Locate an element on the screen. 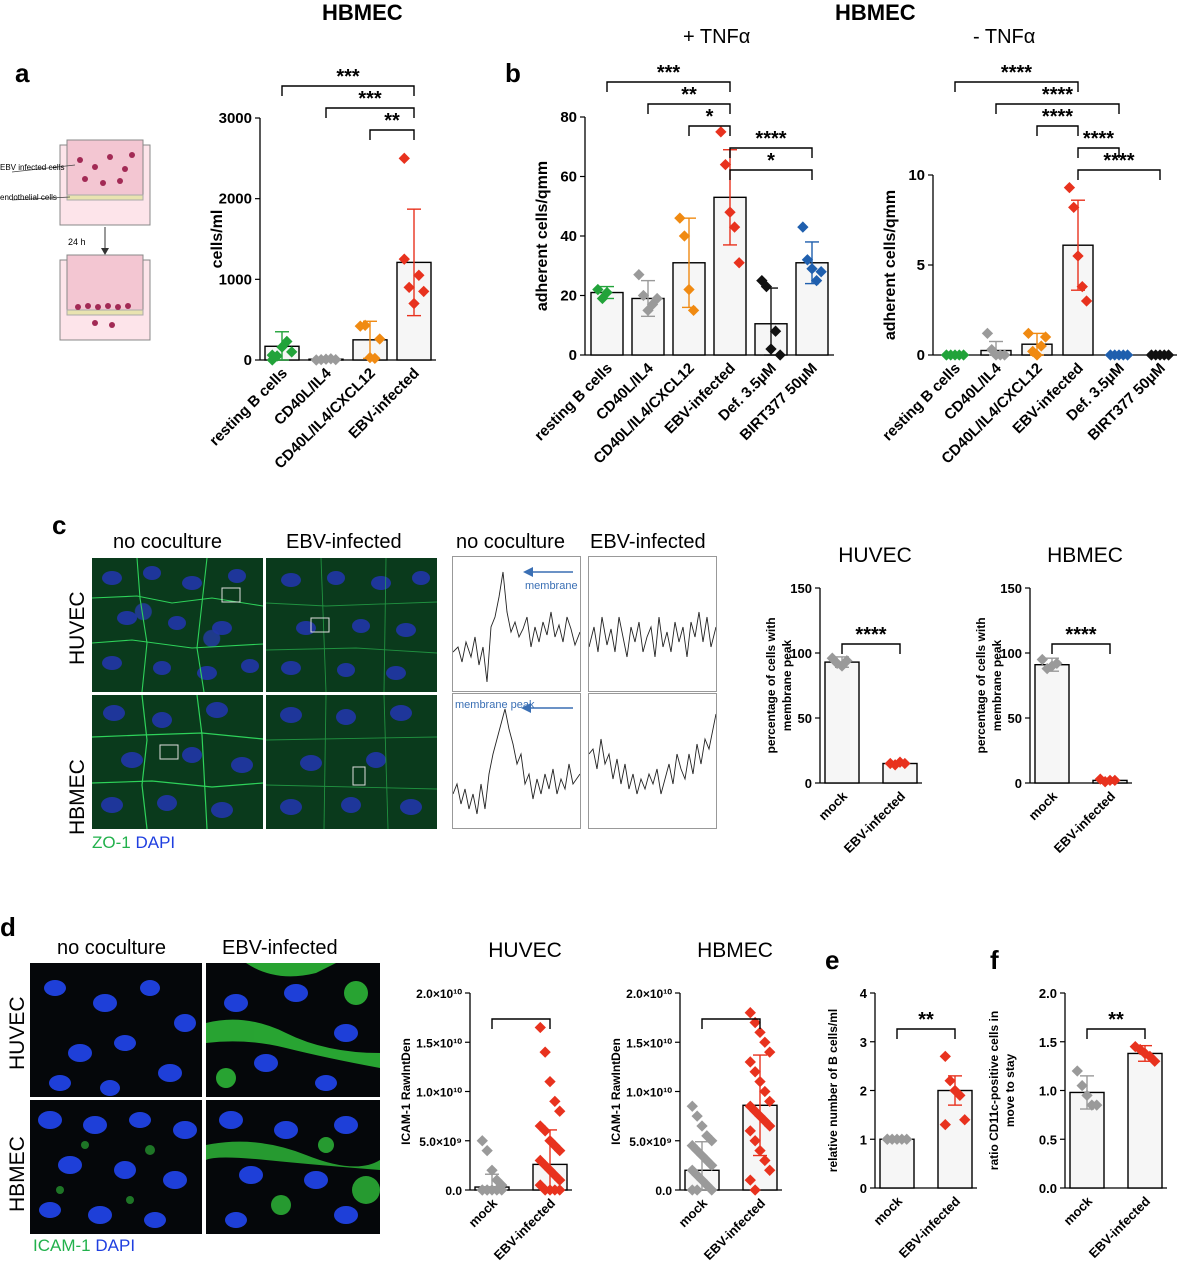  d-huvec-no-coculture-image is located at coordinates (116, 1030).